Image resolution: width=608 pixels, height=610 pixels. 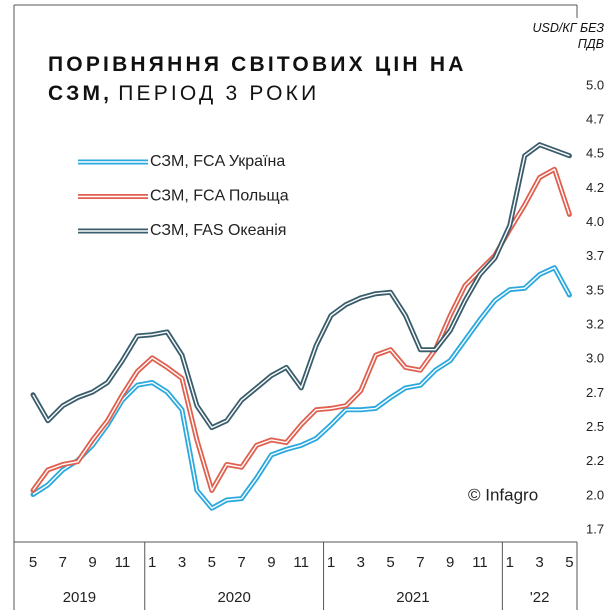 What do you see at coordinates (503, 494) in the screenshot?
I see `annotation: © Infagro` at bounding box center [503, 494].